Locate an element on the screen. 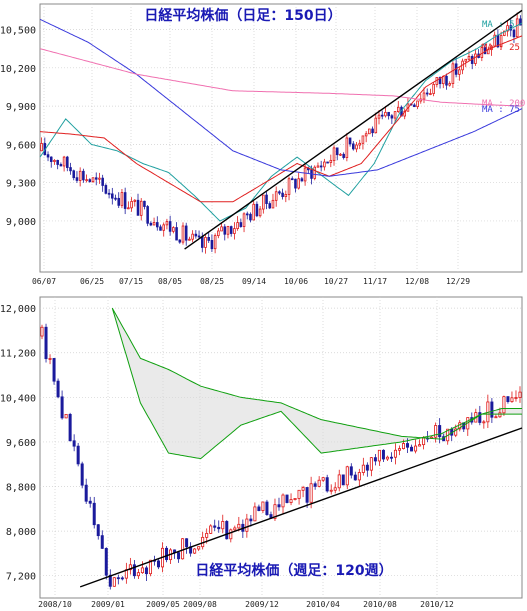 Image resolution: width=527 pixels, height=611 pixels. y-tick-label: 9,300 is located at coordinates (21, 184).